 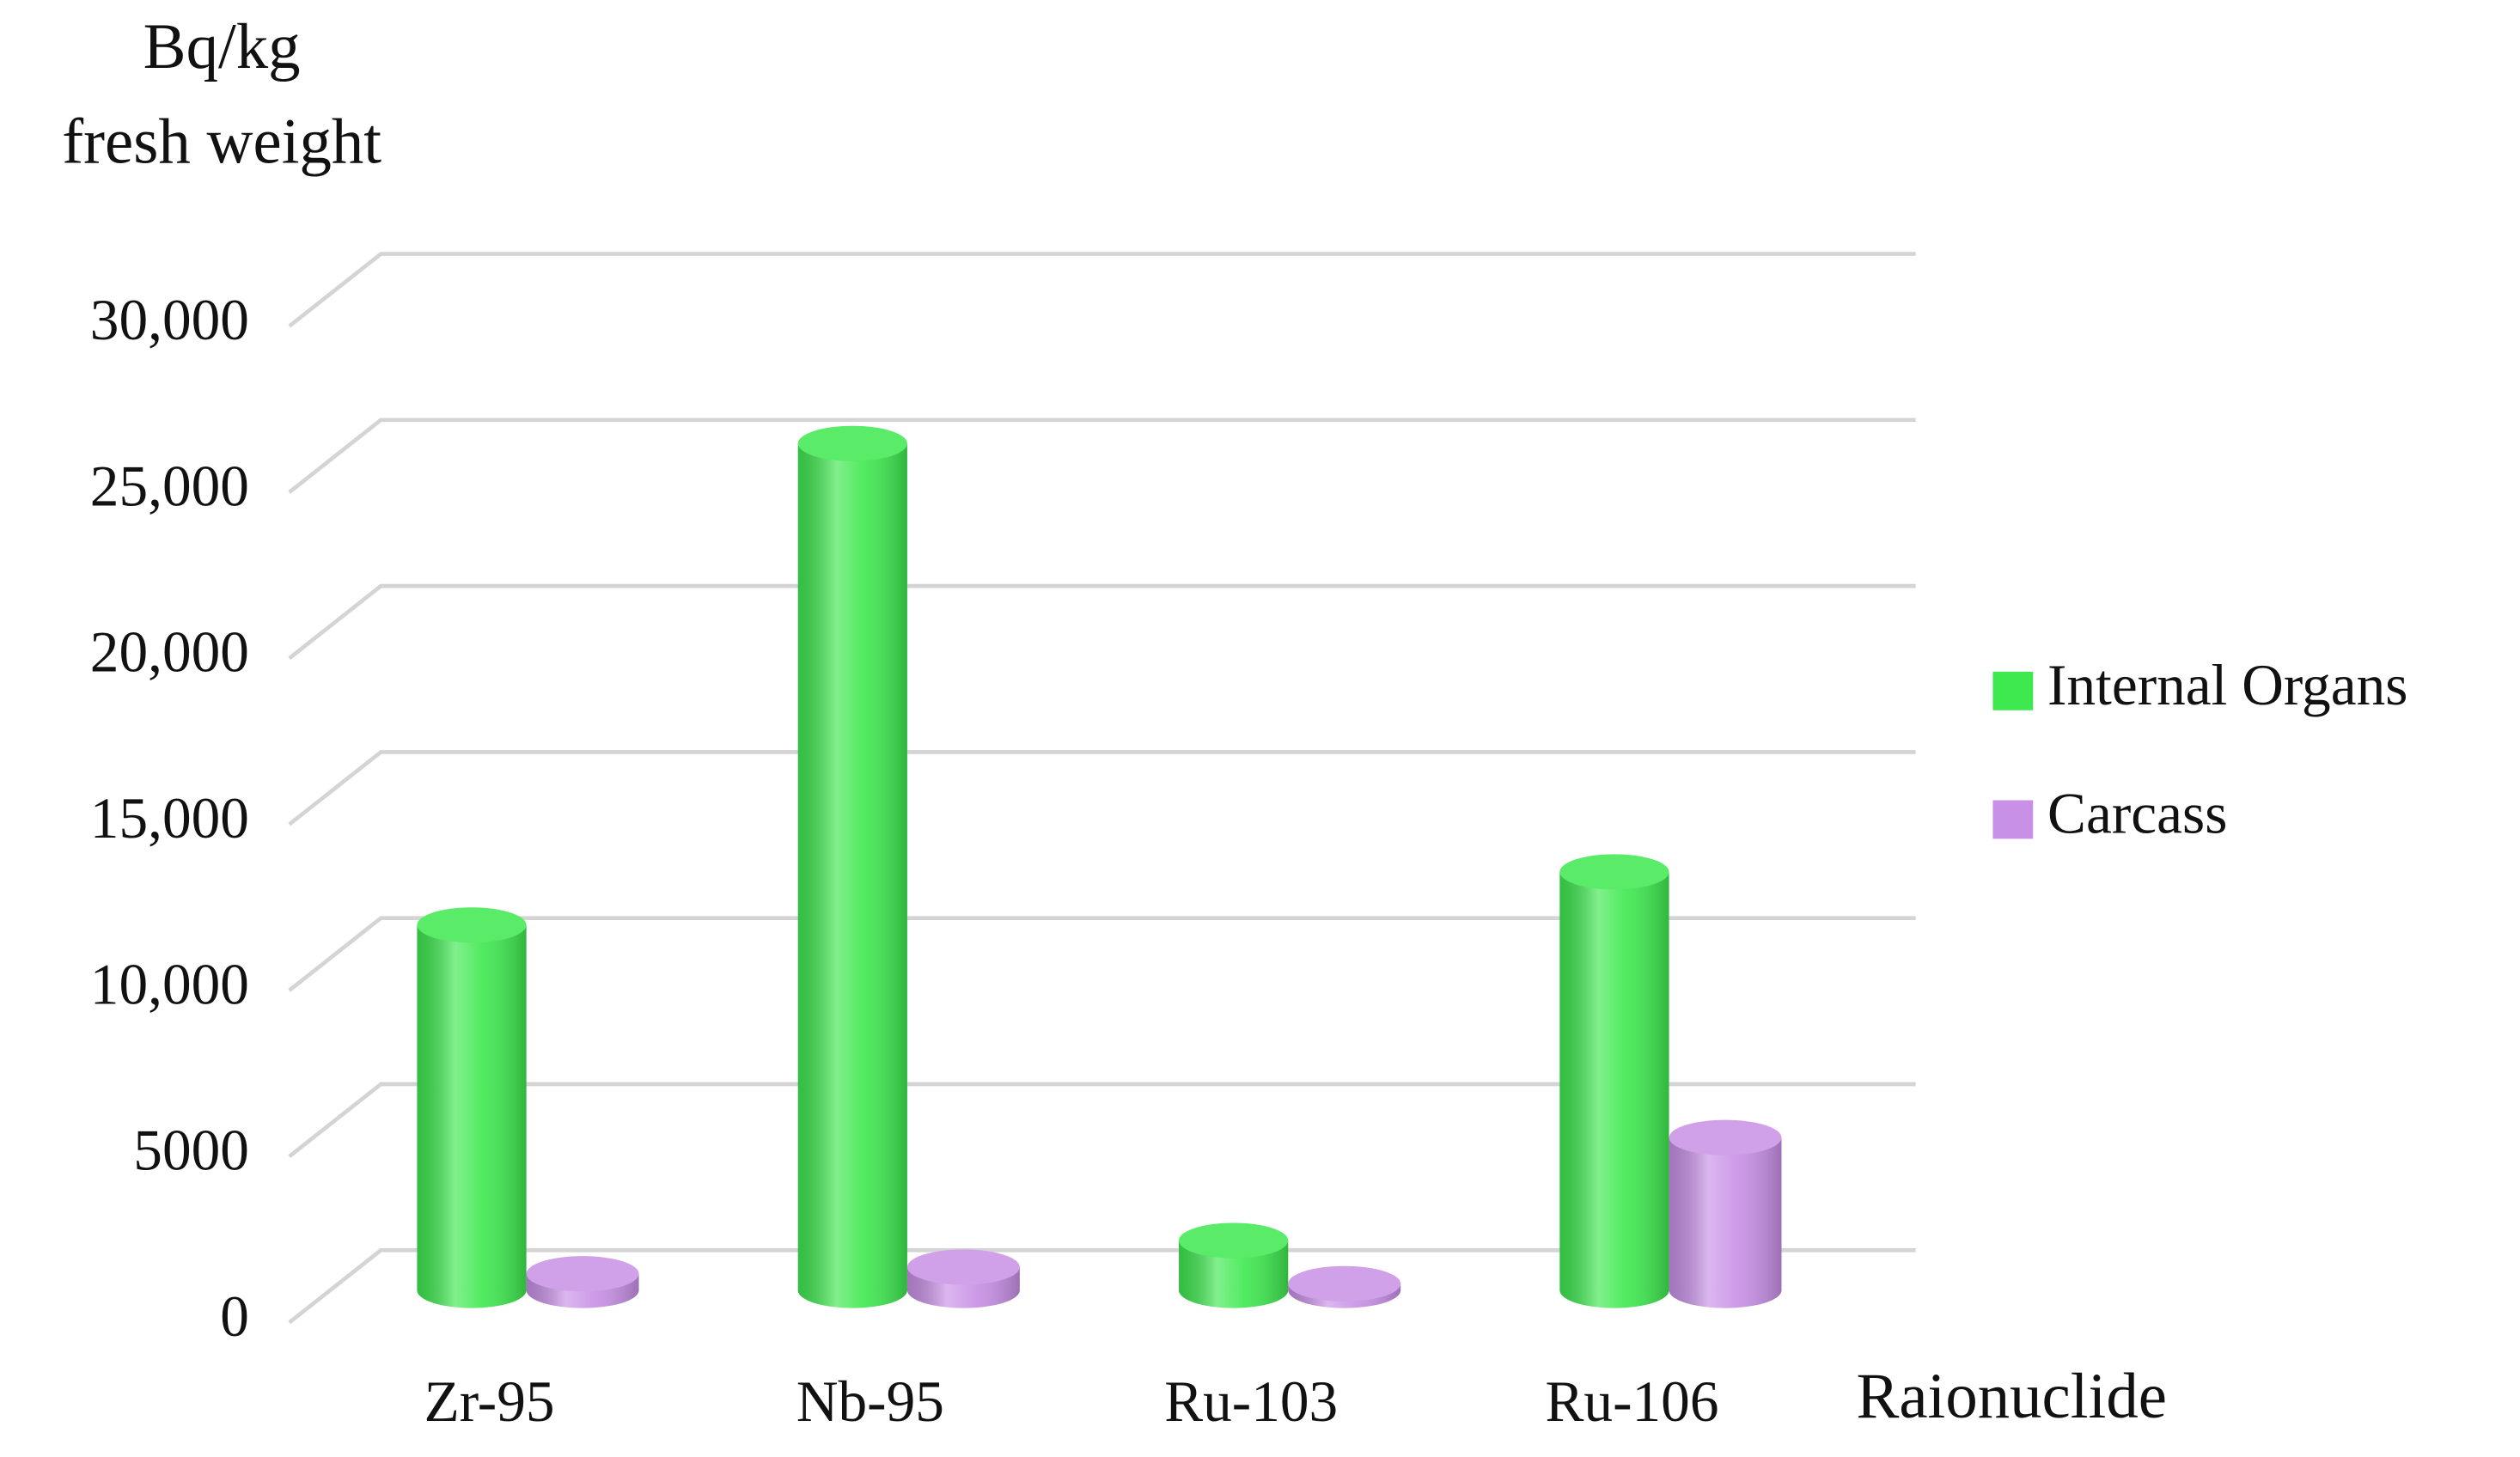 What do you see at coordinates (489, 1401) in the screenshot?
I see `x-tick-label: Zr-95` at bounding box center [489, 1401].